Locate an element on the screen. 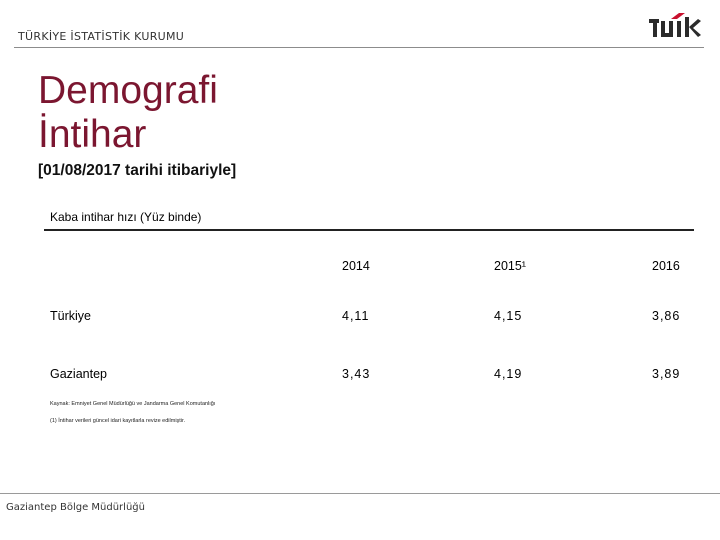  date-subtitle: [01/08/2017 tarihi itibariyle] is located at coordinates (137, 170).